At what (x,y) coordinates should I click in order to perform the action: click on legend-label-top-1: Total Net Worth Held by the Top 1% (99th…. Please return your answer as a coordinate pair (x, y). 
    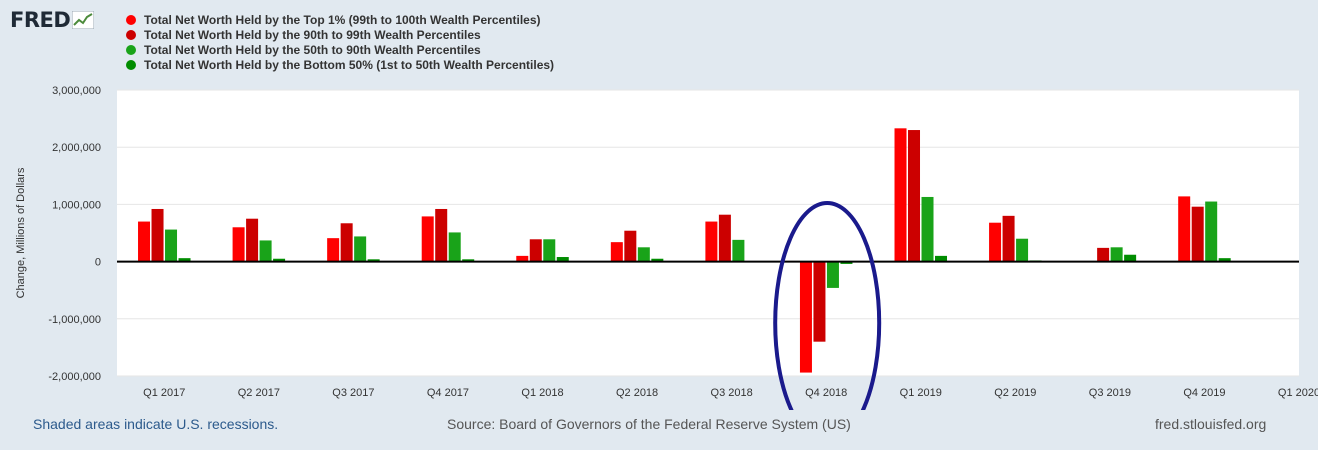
    Looking at the image, I should click on (342, 19).